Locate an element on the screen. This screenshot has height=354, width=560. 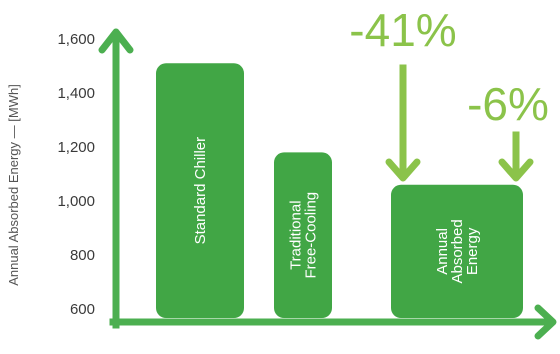
y-tick-label: 1,600 is located at coordinates (76, 39).